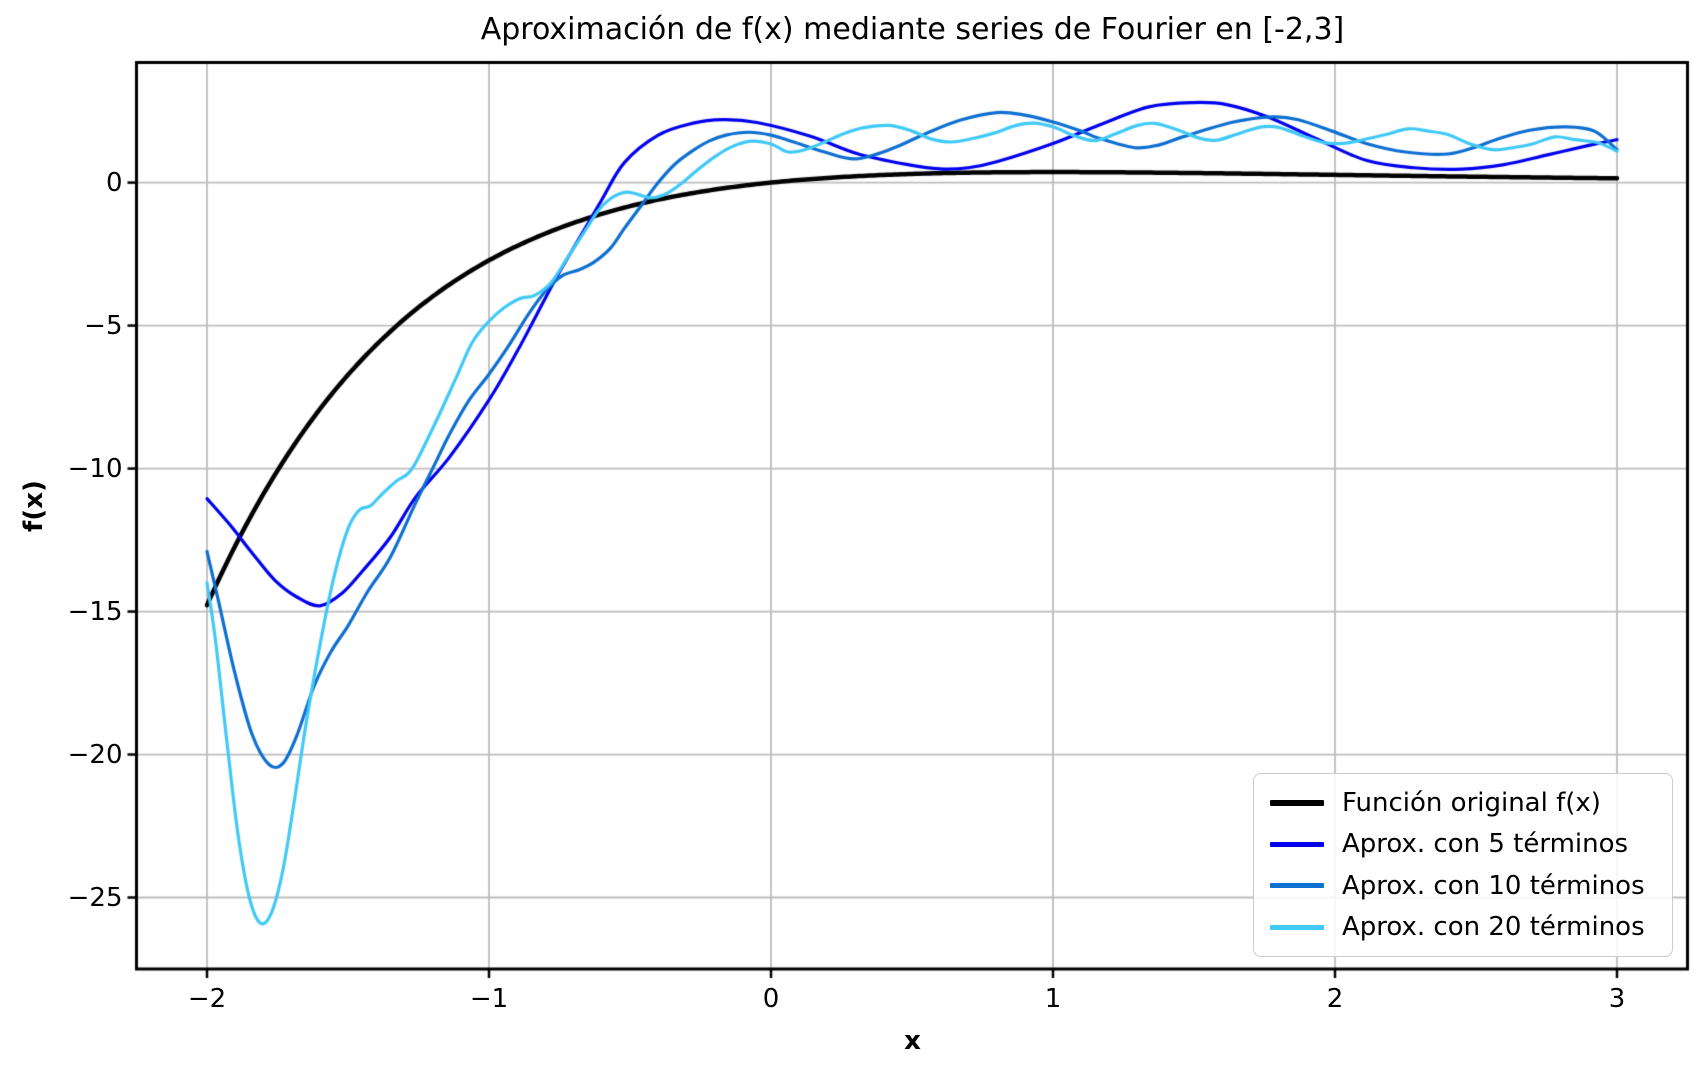 This screenshot has width=1707, height=1076. What do you see at coordinates (1485, 844) in the screenshot?
I see `legend-label: Aprox. con 5 términos` at bounding box center [1485, 844].